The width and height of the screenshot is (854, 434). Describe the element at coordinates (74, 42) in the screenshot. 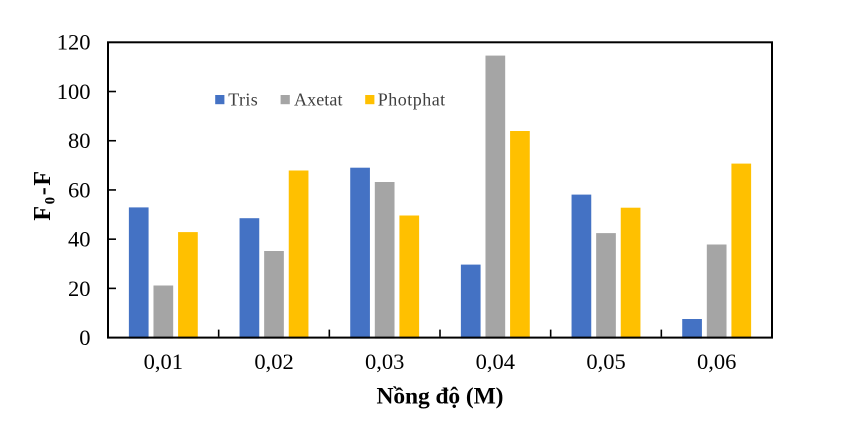

I see `svg-text: 120` at that location.